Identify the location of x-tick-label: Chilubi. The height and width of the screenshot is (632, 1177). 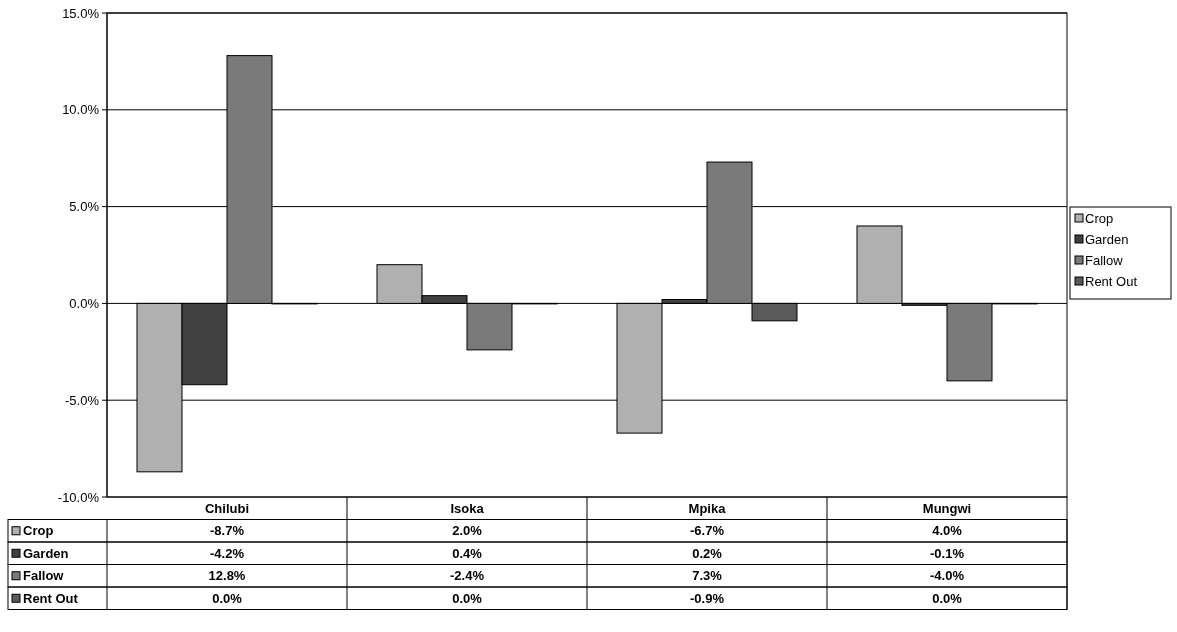
(227, 508).